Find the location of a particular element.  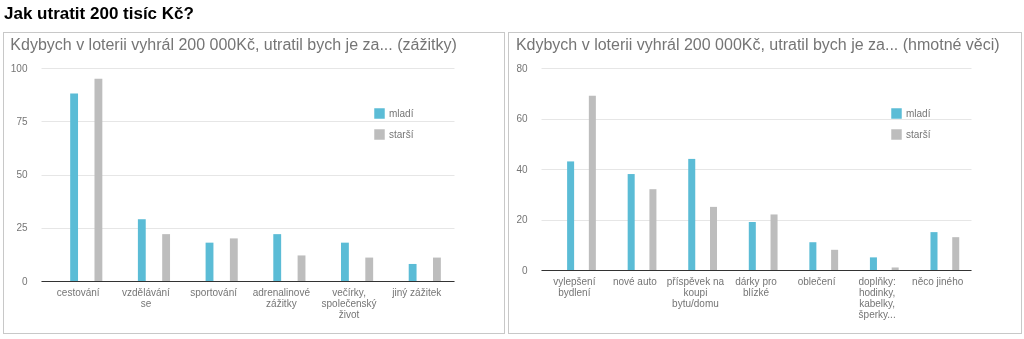

chart-title: Kdybych v loterii vyhrál 200 000Kč, utratil bych je za... (hmotné věci) is located at coordinates (757, 44).